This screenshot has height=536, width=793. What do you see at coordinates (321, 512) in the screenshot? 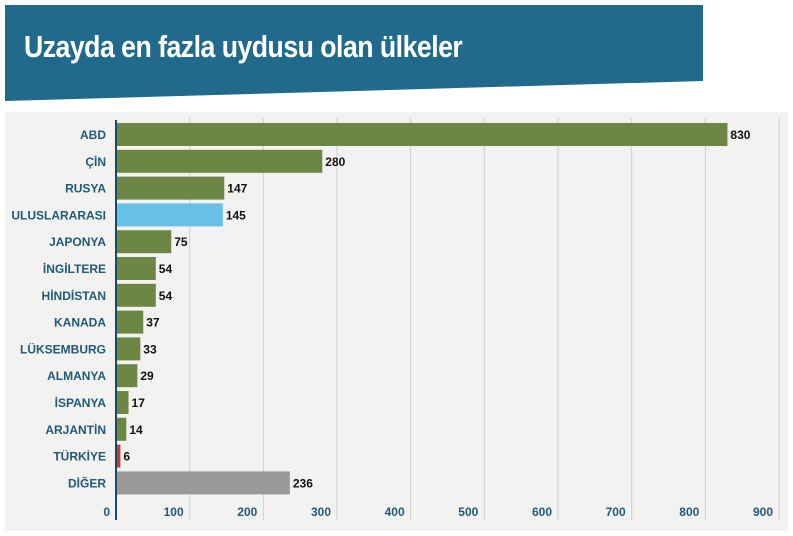
I see `x-tick-label: 300` at bounding box center [321, 512].